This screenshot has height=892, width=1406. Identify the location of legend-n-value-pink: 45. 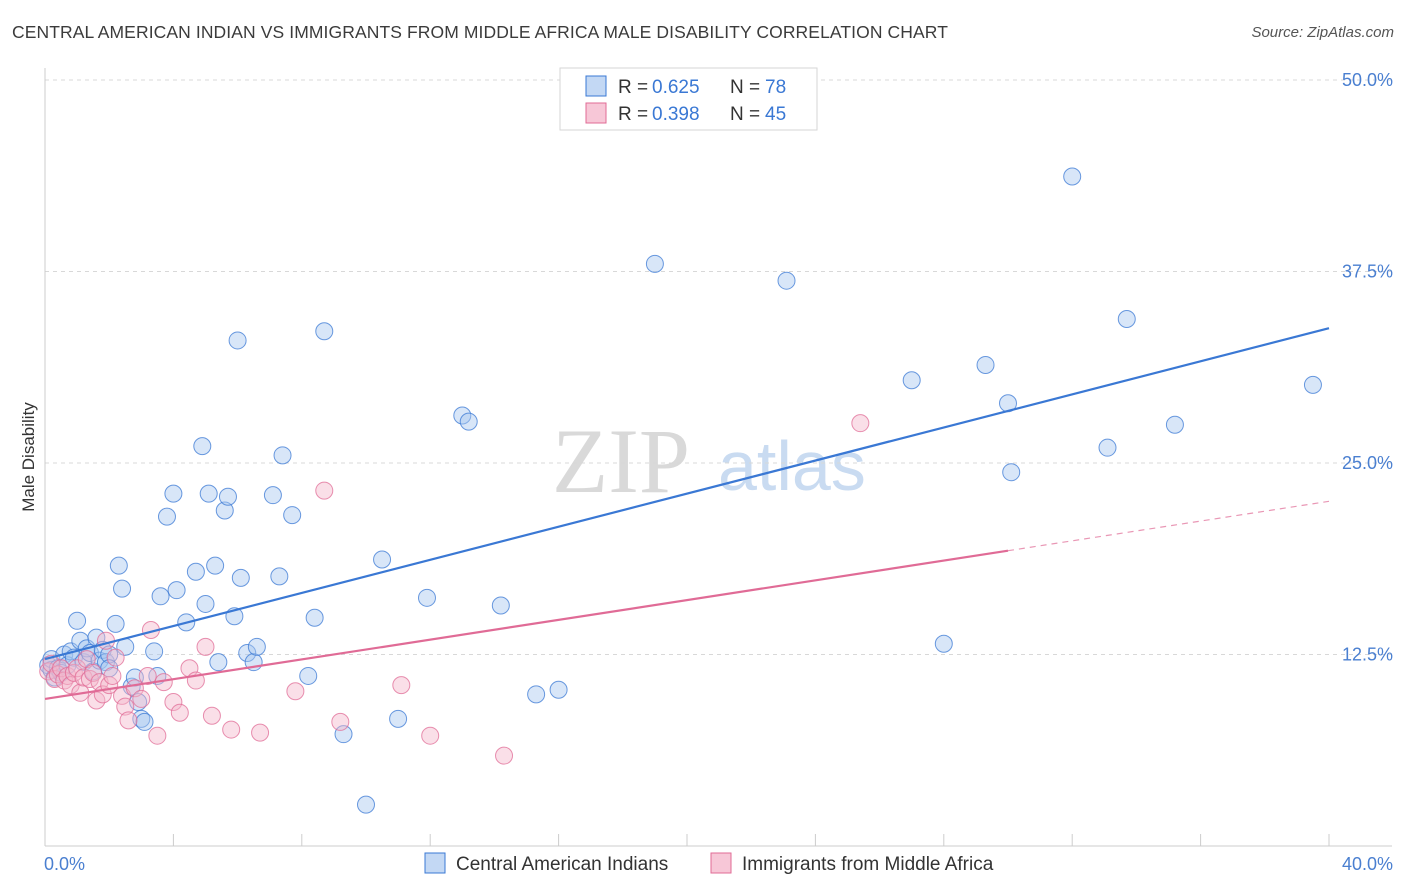
(775, 114).